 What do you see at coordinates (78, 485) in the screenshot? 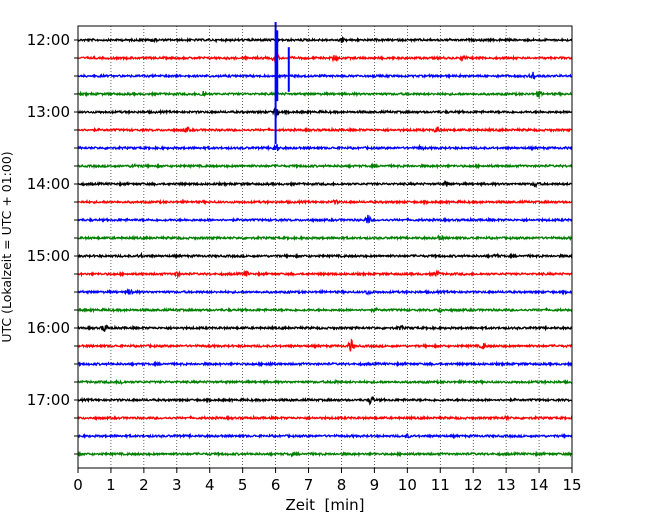
I see `x-tick-label: 0` at bounding box center [78, 485].